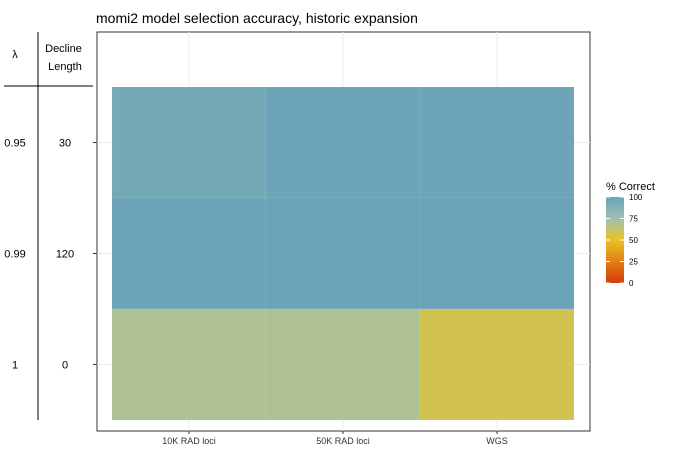  Describe the element at coordinates (343, 441) in the screenshot. I see `x-tick-label: 50K RAD loci` at that location.